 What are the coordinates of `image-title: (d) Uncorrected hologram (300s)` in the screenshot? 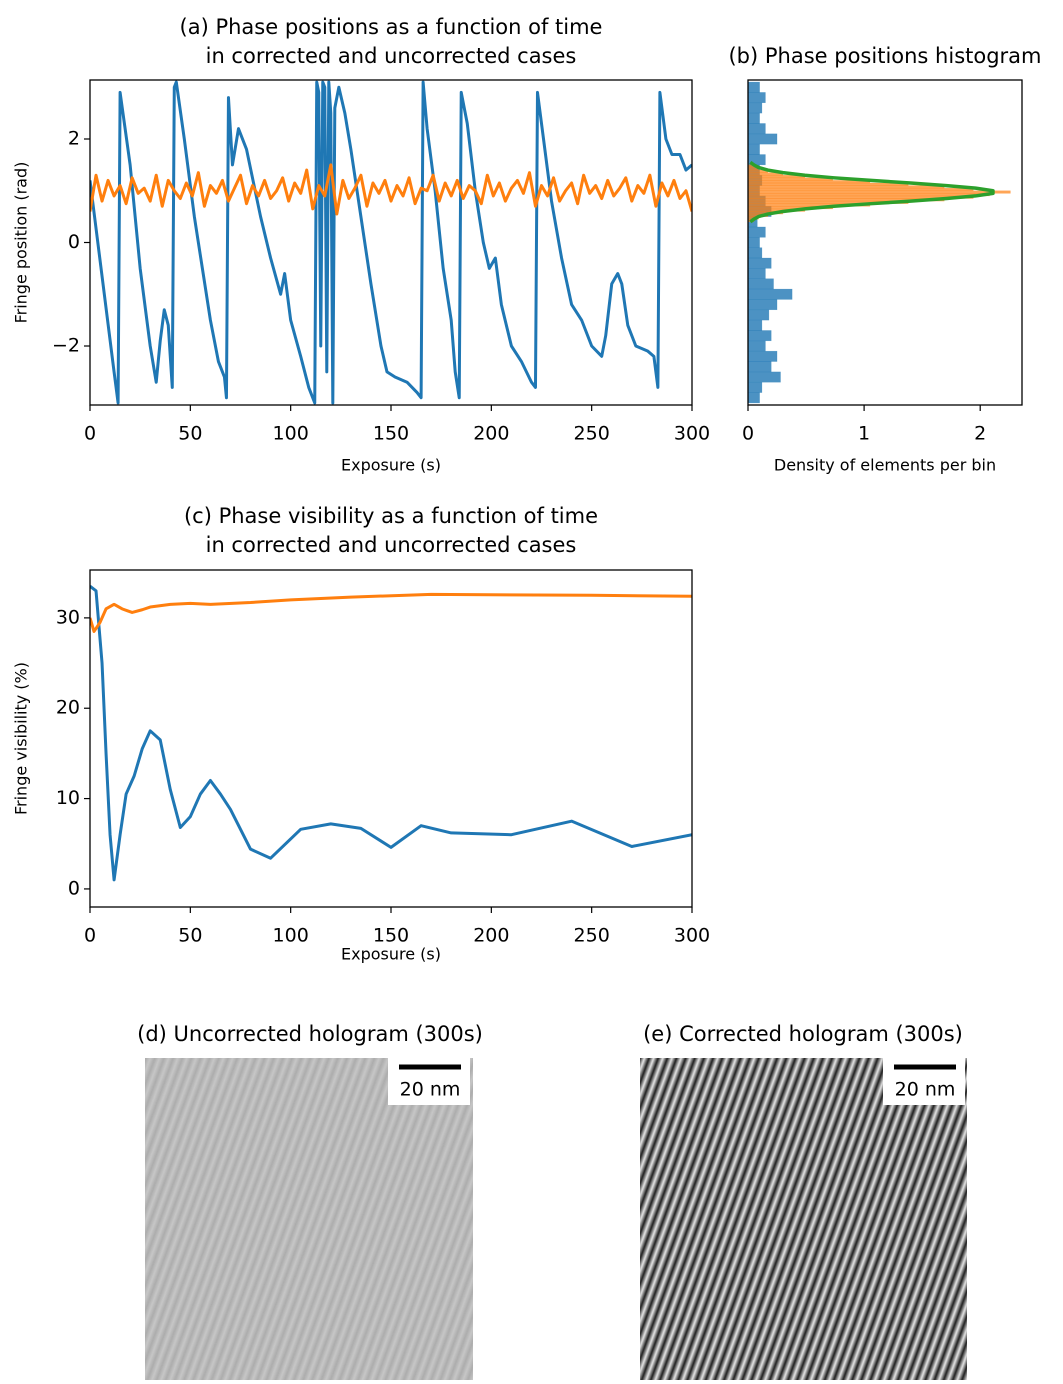 It's located at (310, 1034).